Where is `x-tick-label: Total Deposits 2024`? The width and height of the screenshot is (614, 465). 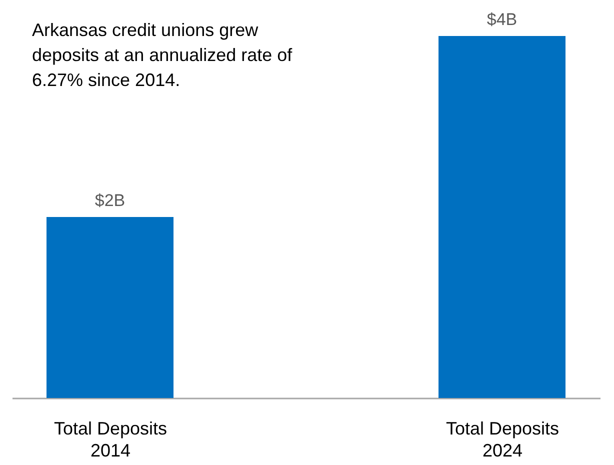 x-tick-label: Total Deposits 2024 is located at coordinates (503, 439).